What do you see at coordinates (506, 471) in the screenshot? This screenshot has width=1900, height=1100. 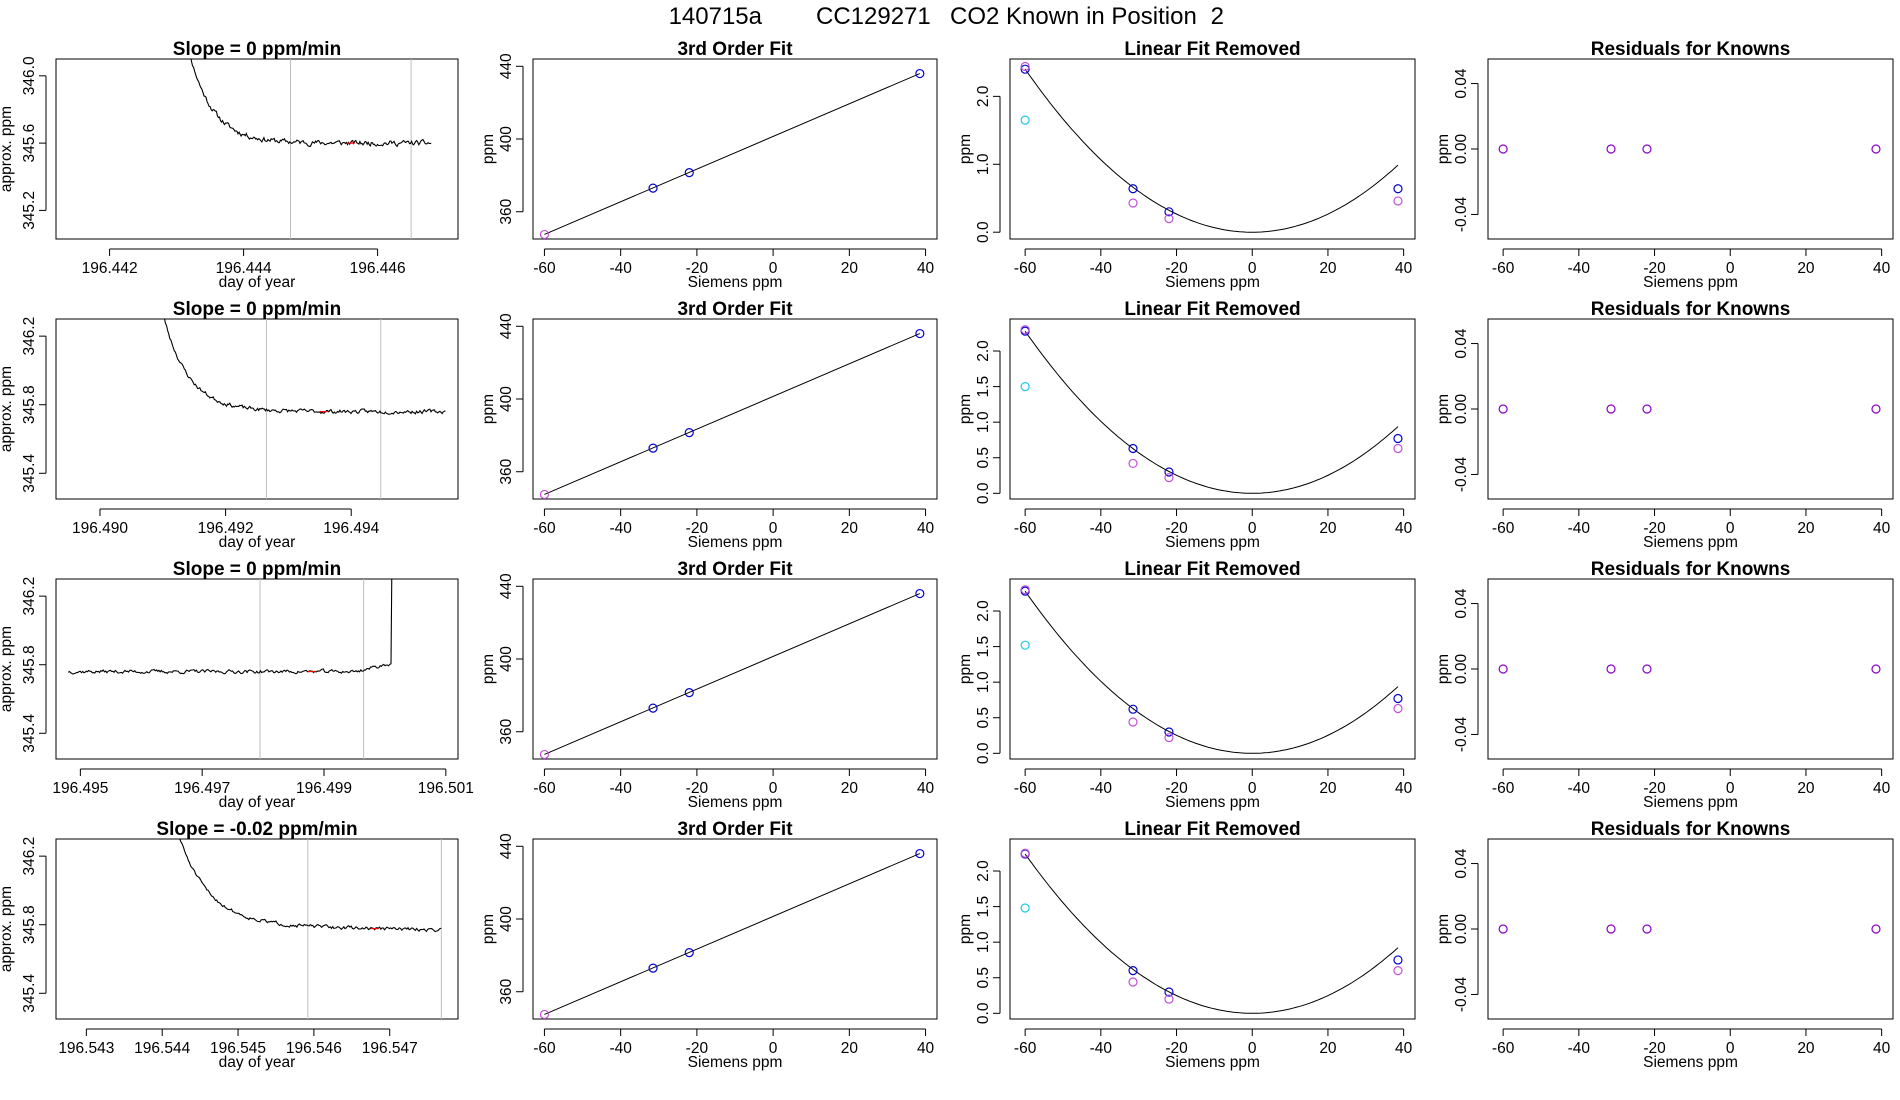 I see `y-tick-label: 360` at bounding box center [506, 471].